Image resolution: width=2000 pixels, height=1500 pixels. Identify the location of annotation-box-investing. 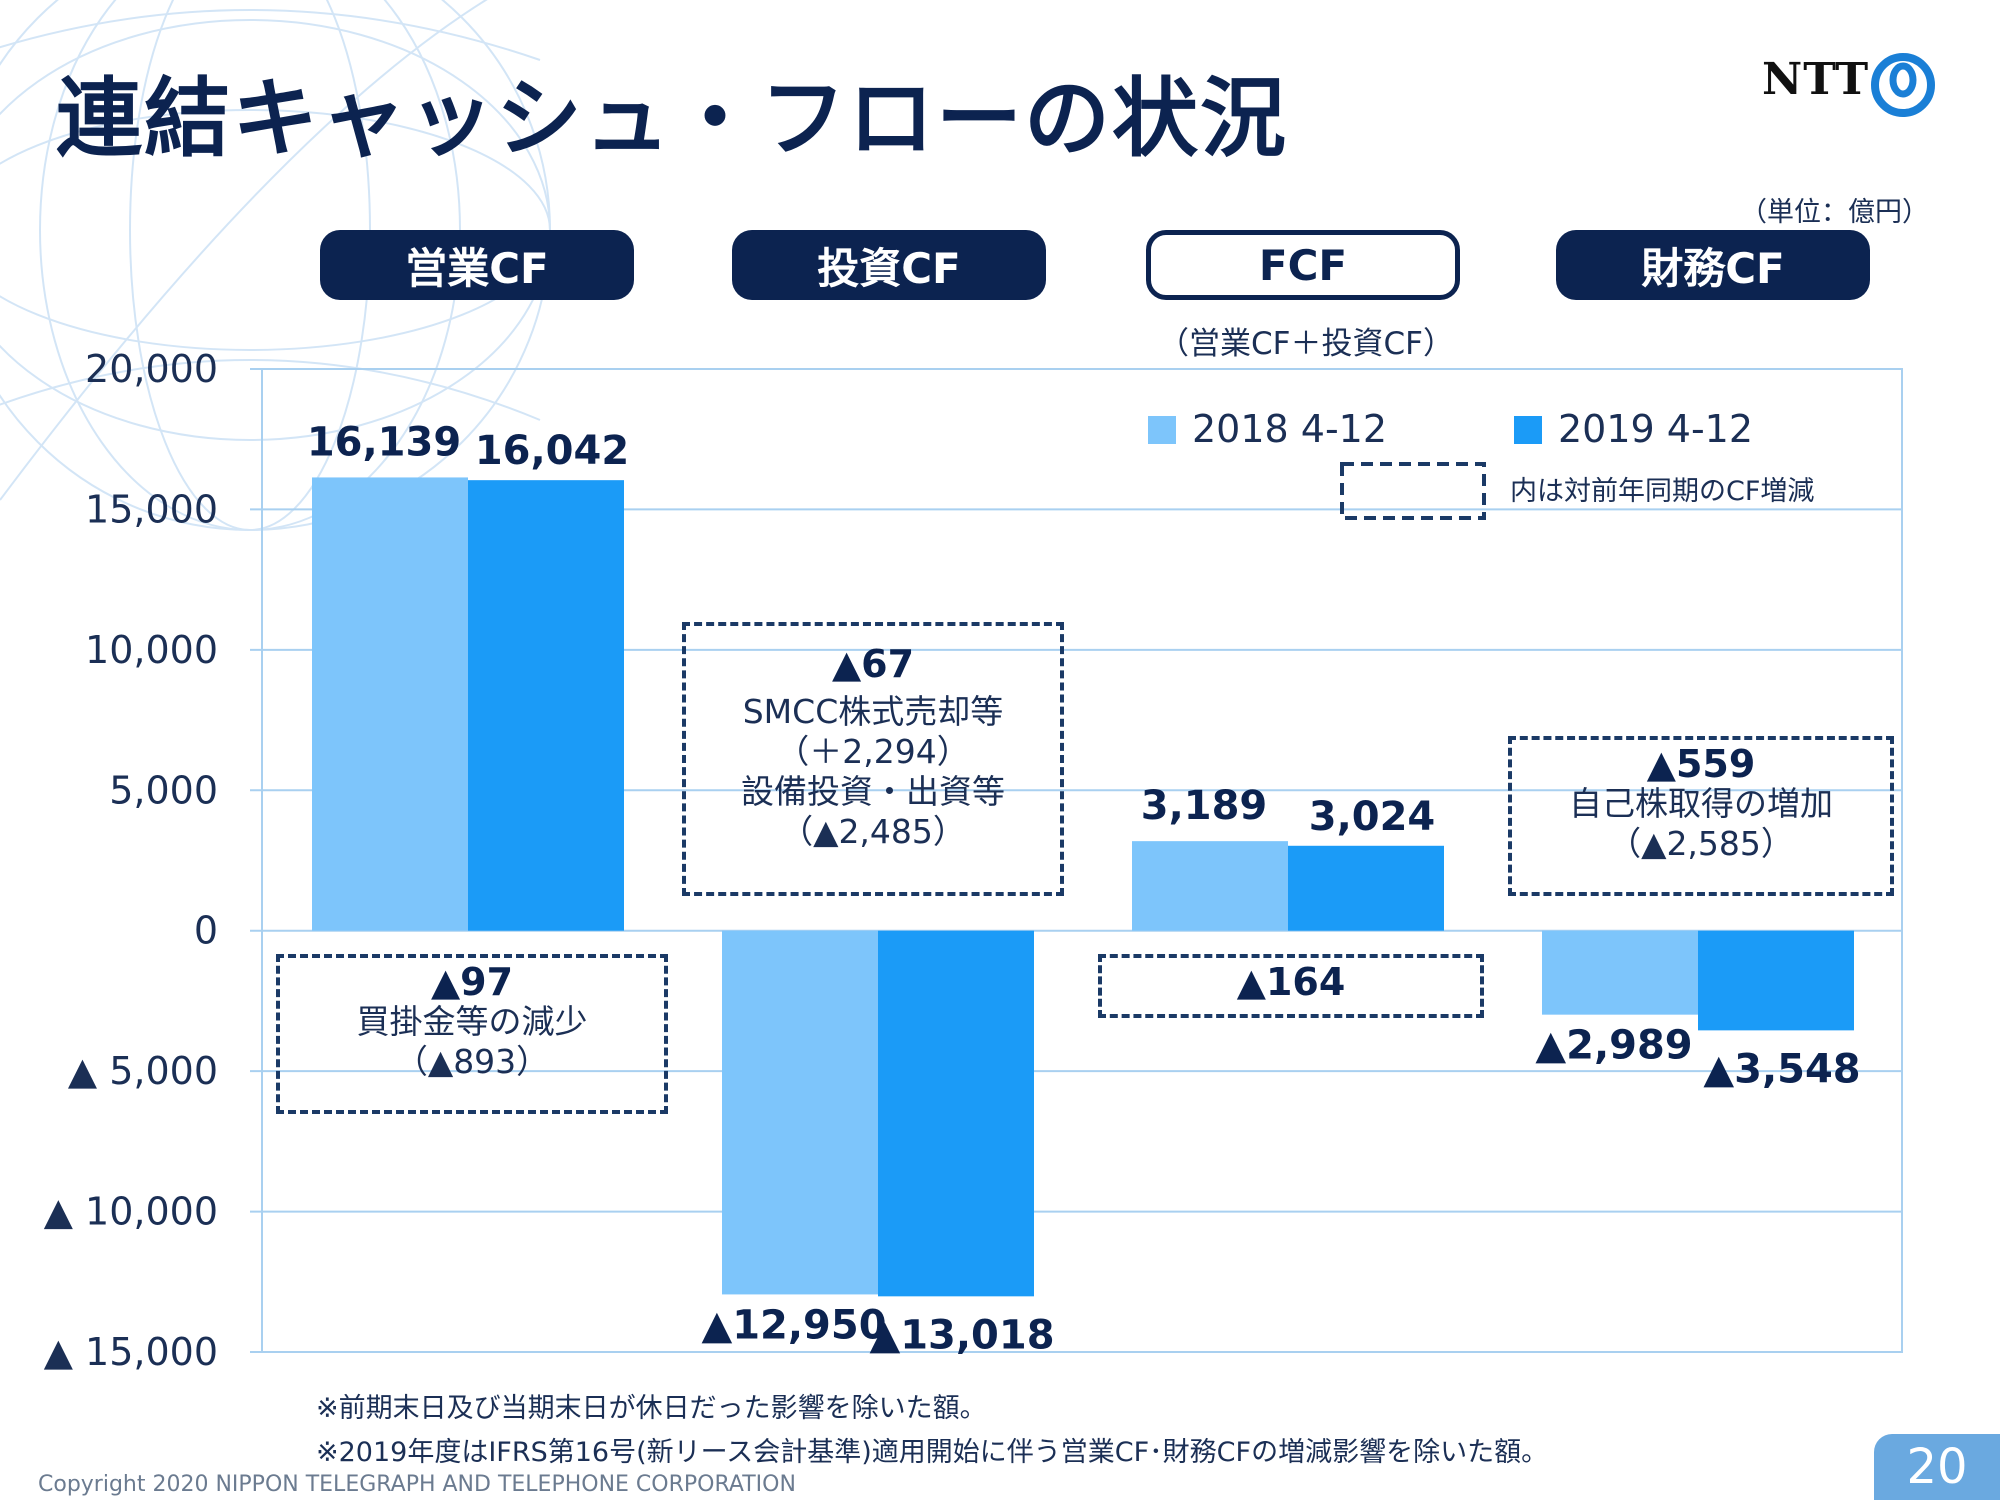
(873, 759).